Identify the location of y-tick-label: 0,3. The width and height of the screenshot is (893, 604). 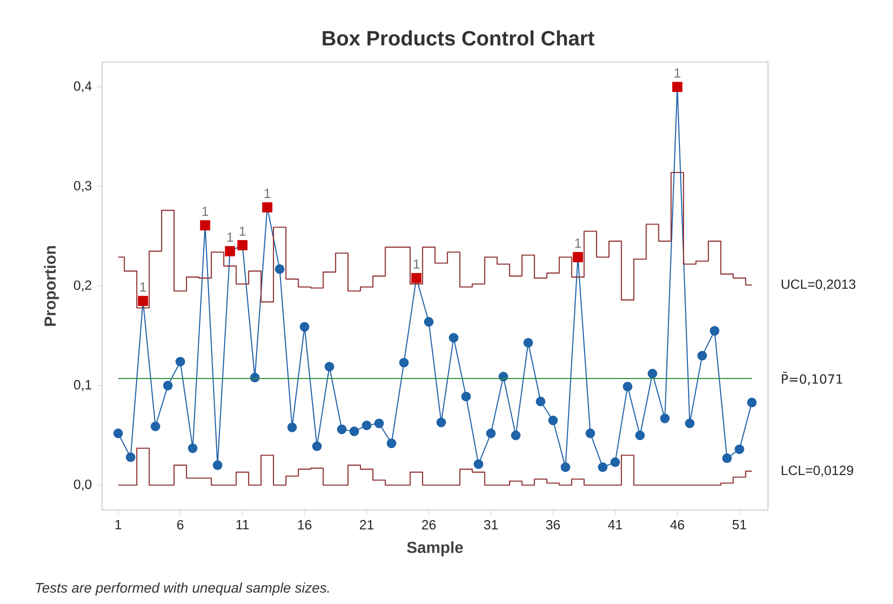
(83, 186).